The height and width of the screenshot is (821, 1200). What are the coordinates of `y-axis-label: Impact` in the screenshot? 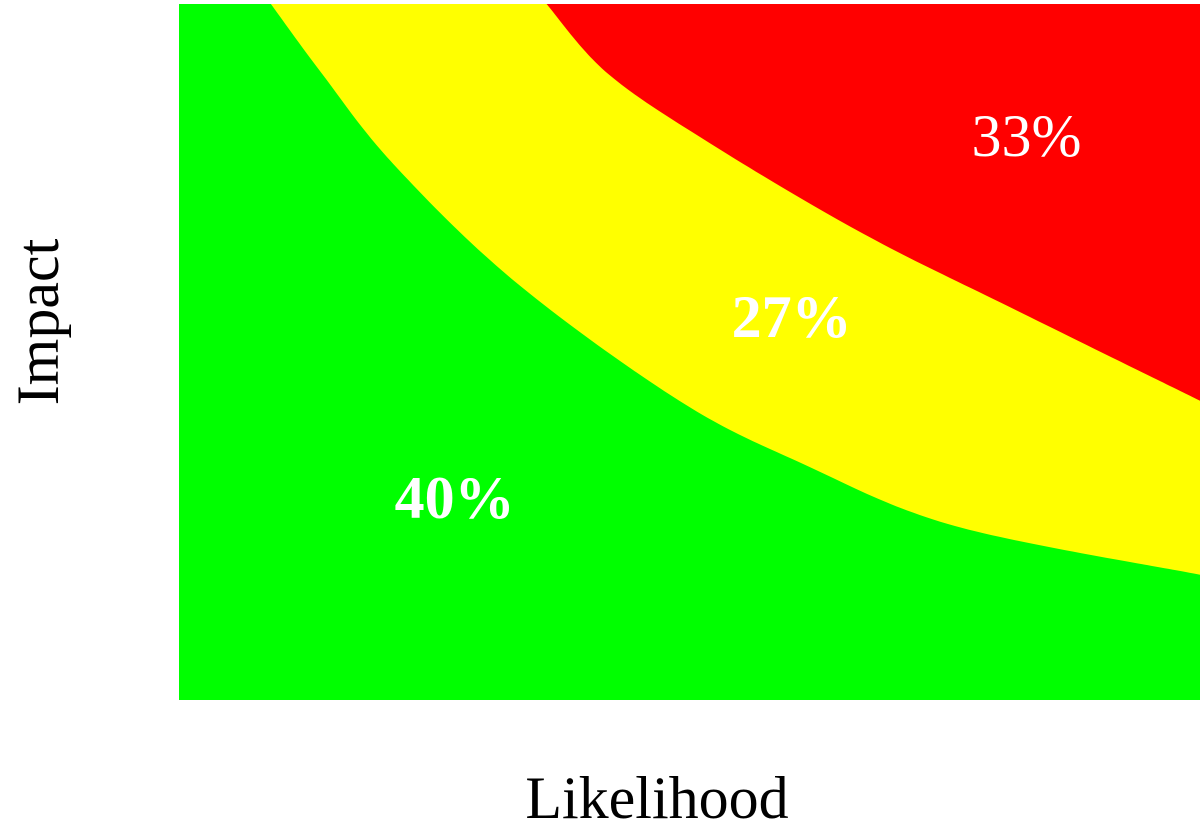 It's located at (38, 321).